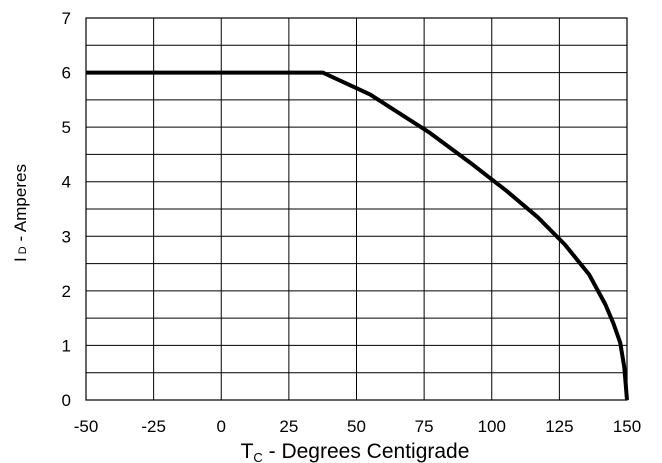 This screenshot has height=463, width=662. I want to click on x-tick-label: -25, so click(153, 426).